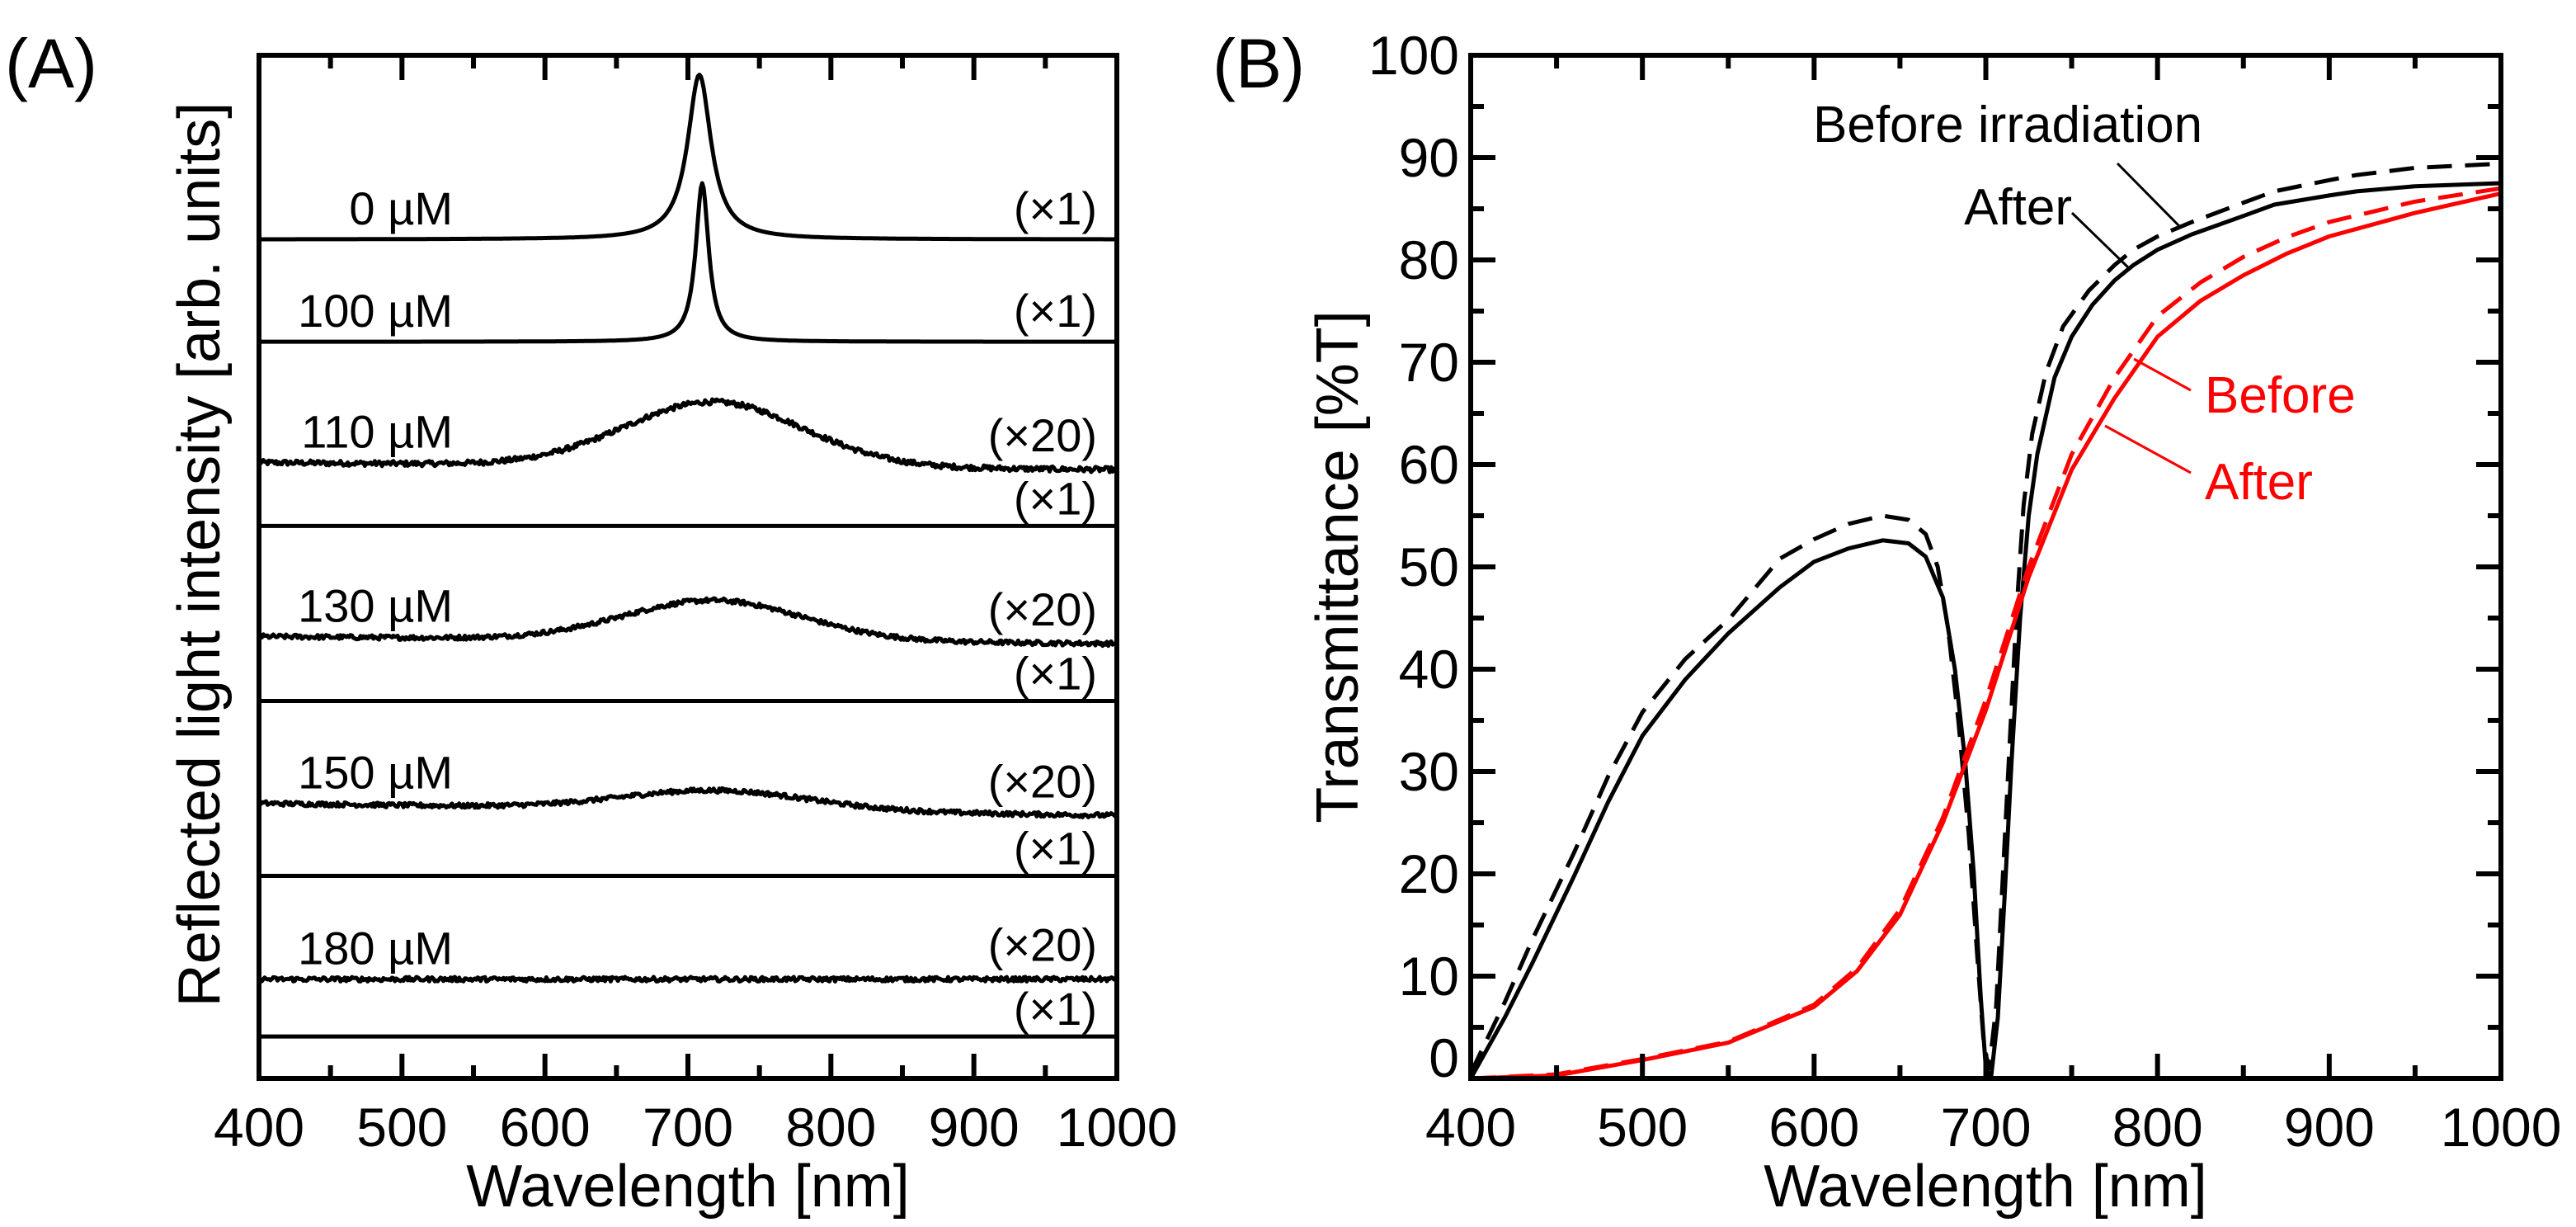  I want to click on panel-b-x-tick-label: 1000, so click(2501, 1127).